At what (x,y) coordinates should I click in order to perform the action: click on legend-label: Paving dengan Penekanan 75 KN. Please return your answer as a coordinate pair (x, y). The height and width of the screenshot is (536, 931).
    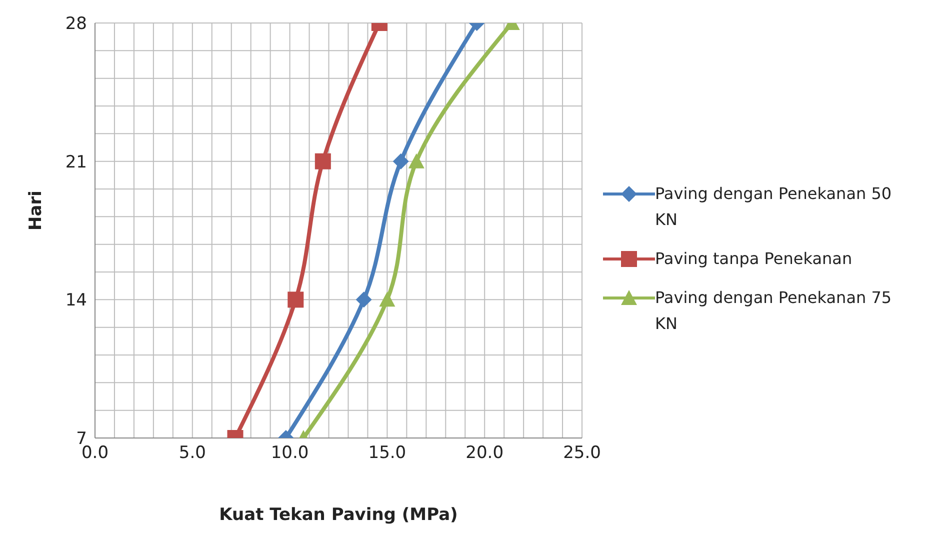
    Looking at the image, I should click on (774, 310).